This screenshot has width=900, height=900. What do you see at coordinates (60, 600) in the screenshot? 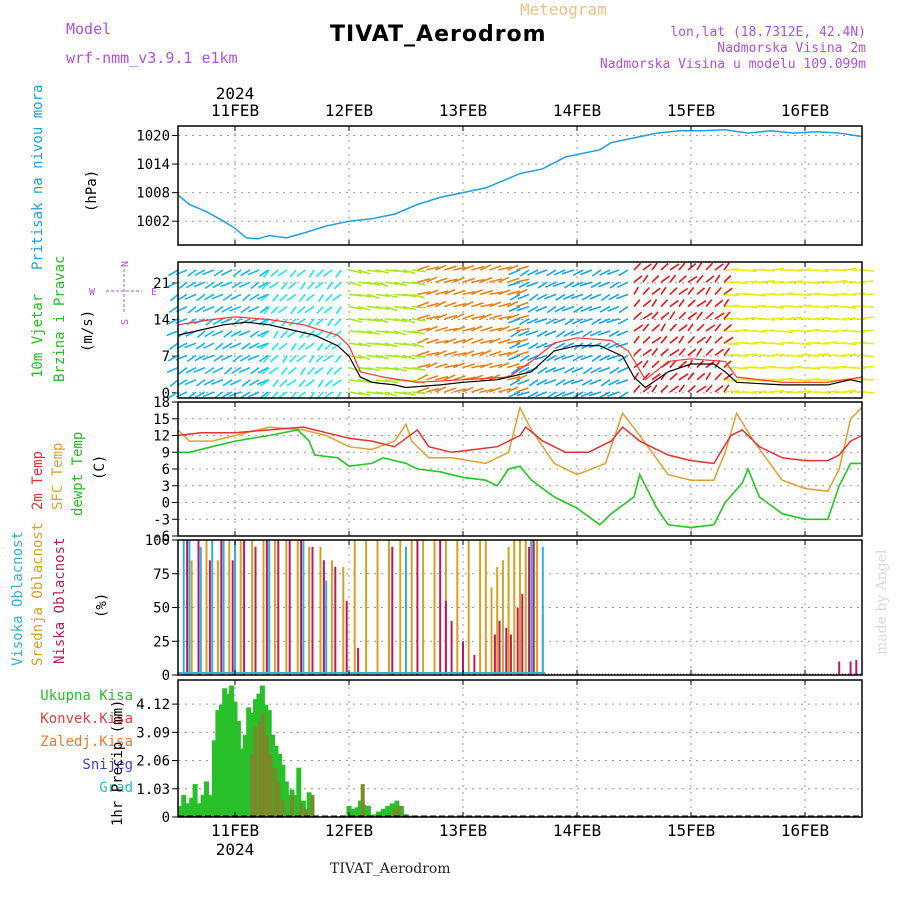
I see `cloud-low-label: Niska Oblacnost` at bounding box center [60, 600].